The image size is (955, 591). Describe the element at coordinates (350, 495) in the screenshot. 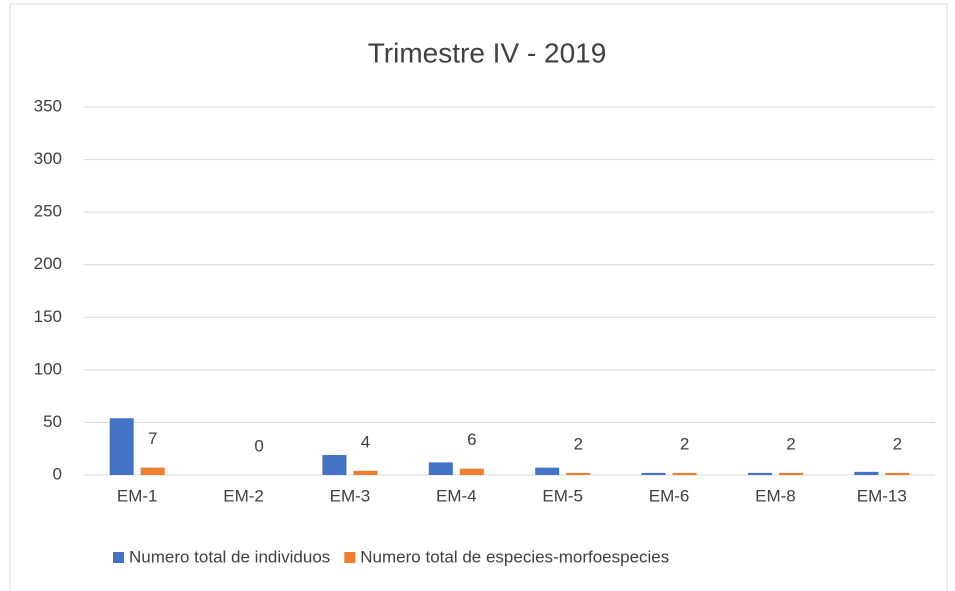

I see `x-tick-label: EM-3` at that location.